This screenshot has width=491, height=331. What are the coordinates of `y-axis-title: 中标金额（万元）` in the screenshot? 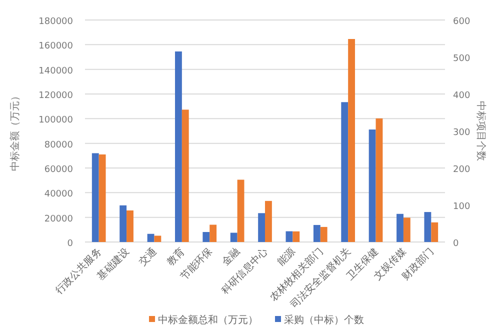 It's located at (15, 131).